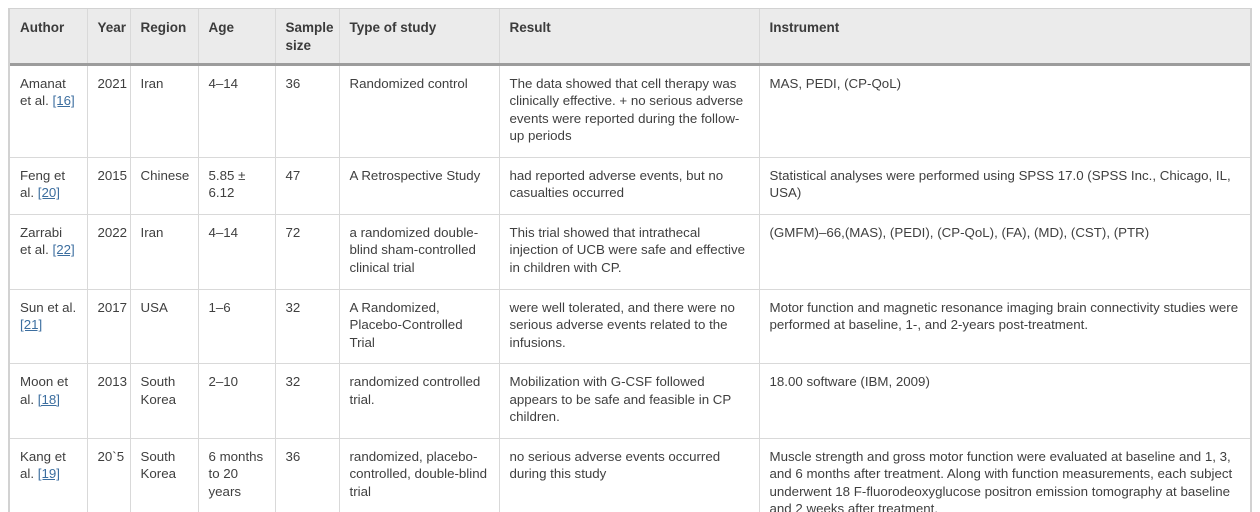  What do you see at coordinates (31, 325) in the screenshot?
I see `citation-link: [21]` at bounding box center [31, 325].